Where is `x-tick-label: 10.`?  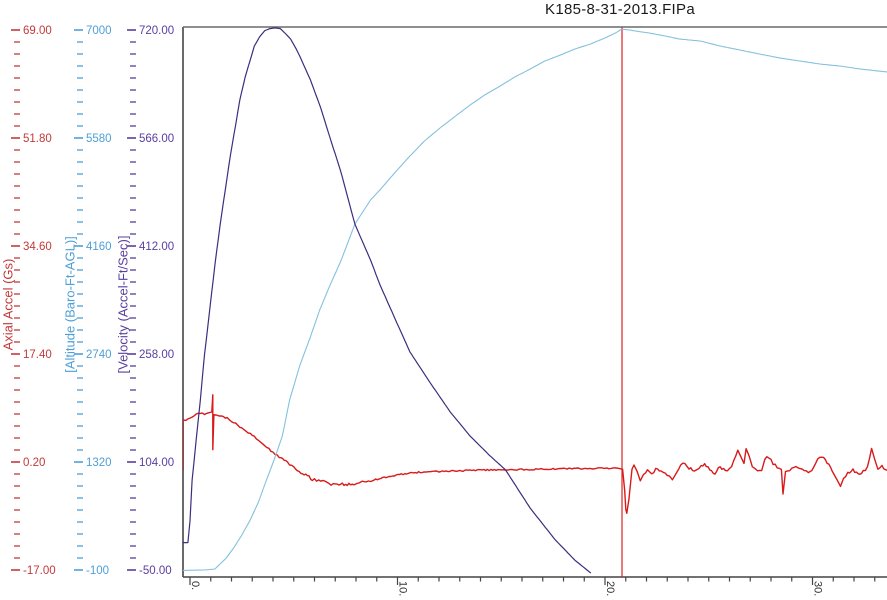 x-tick-label: 10. is located at coordinates (403, 588).